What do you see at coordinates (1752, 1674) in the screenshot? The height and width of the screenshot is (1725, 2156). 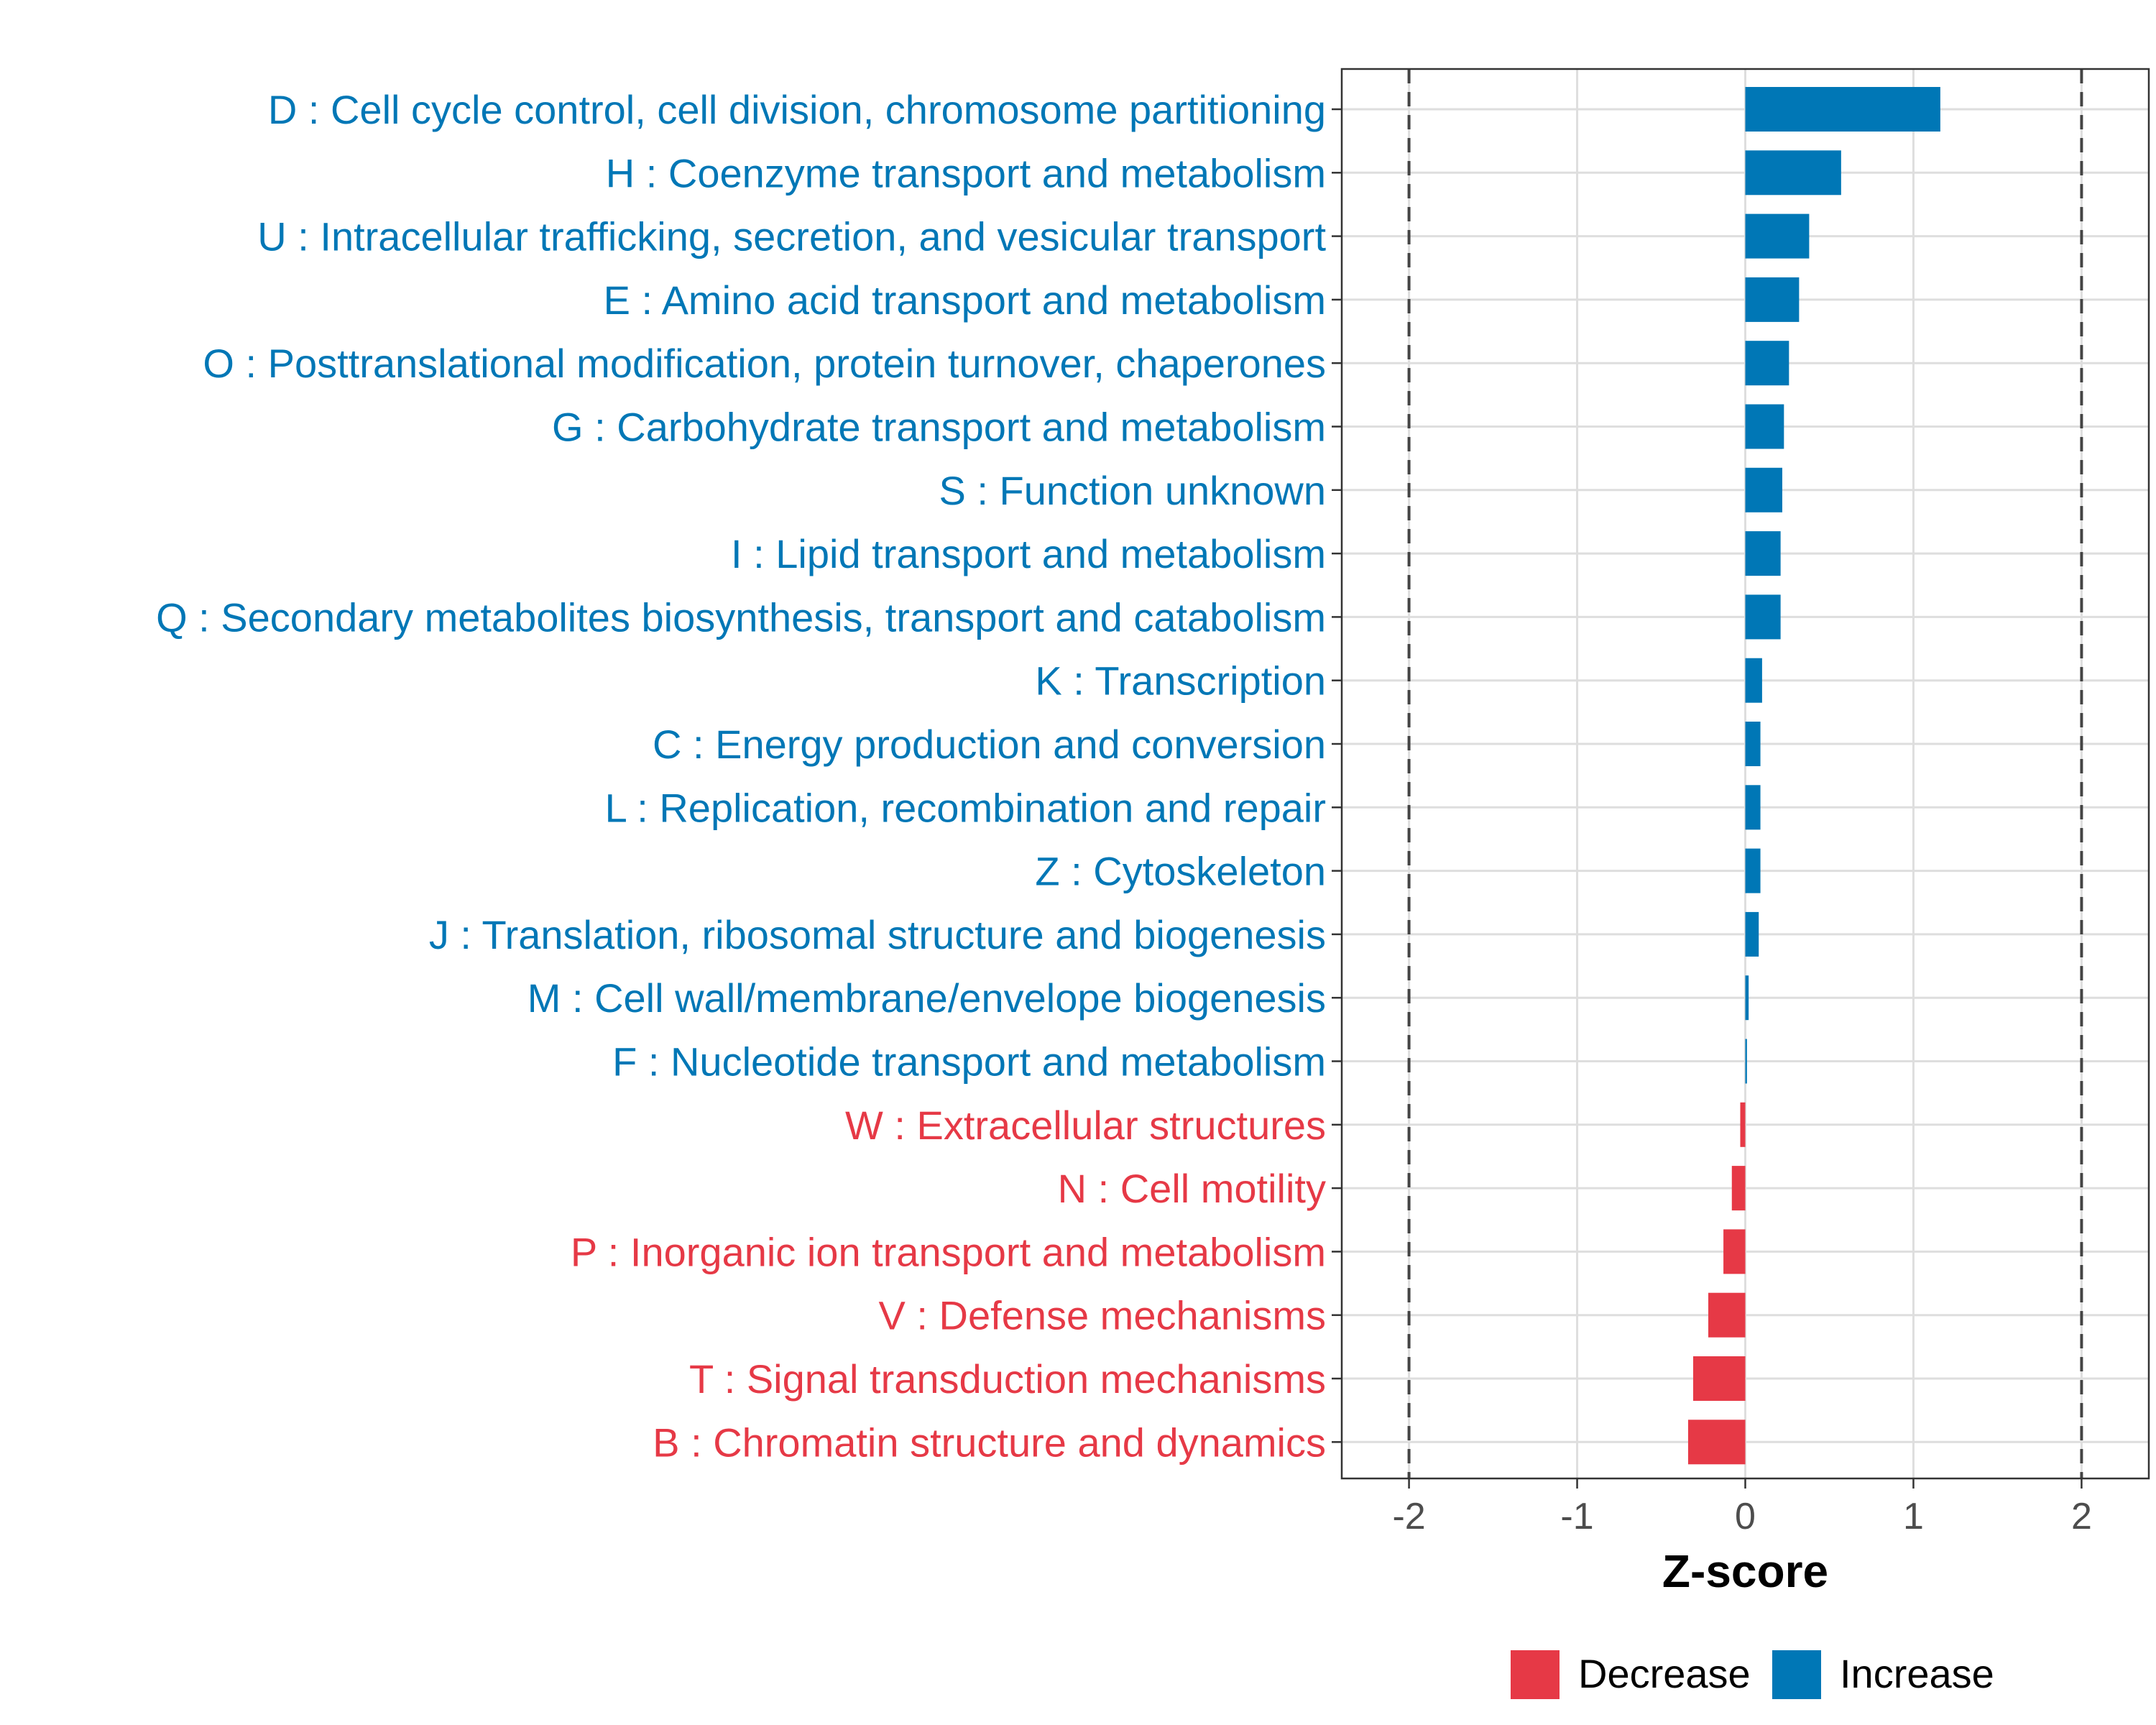 I see `legend: Decrease Increase` at bounding box center [1752, 1674].